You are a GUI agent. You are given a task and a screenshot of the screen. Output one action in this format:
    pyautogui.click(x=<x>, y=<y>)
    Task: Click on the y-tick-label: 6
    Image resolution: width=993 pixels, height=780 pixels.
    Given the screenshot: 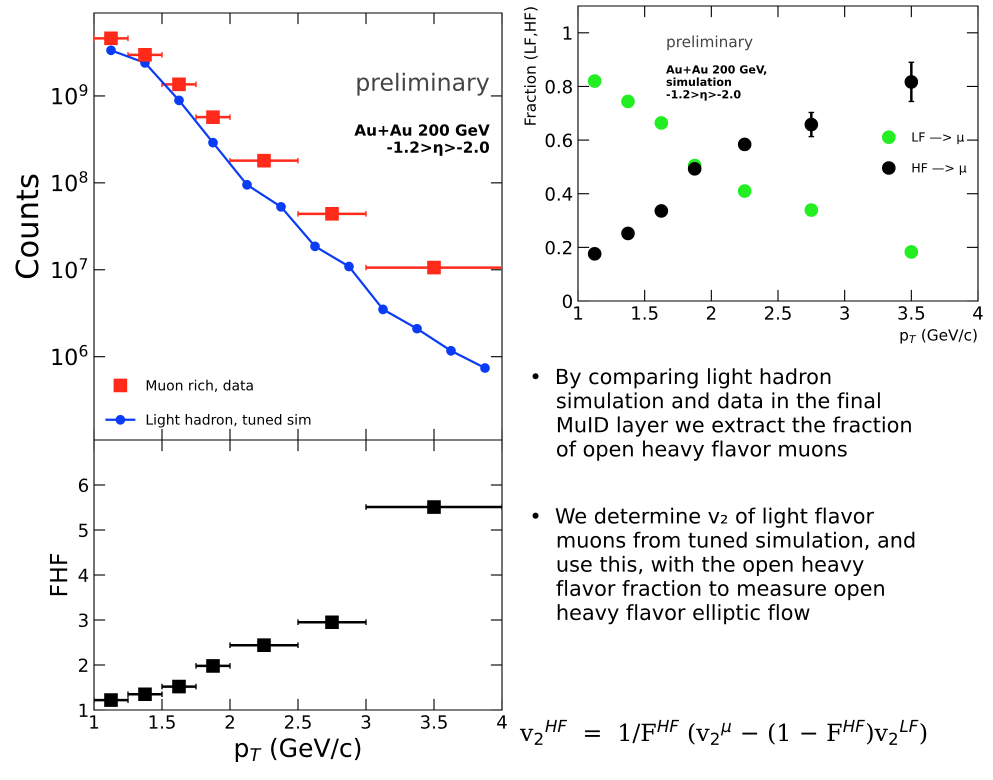 What is the action you would take?
    pyautogui.click(x=83, y=485)
    